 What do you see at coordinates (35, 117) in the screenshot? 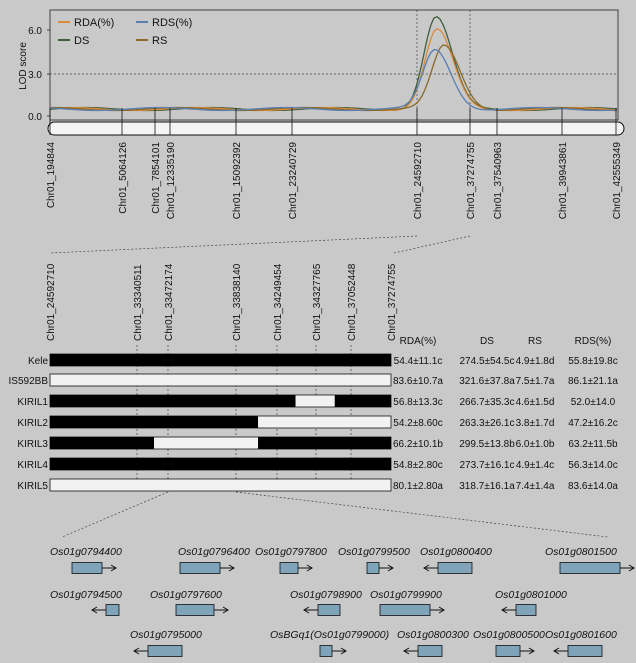
I see `y-tick-label: 0.0` at bounding box center [35, 117].